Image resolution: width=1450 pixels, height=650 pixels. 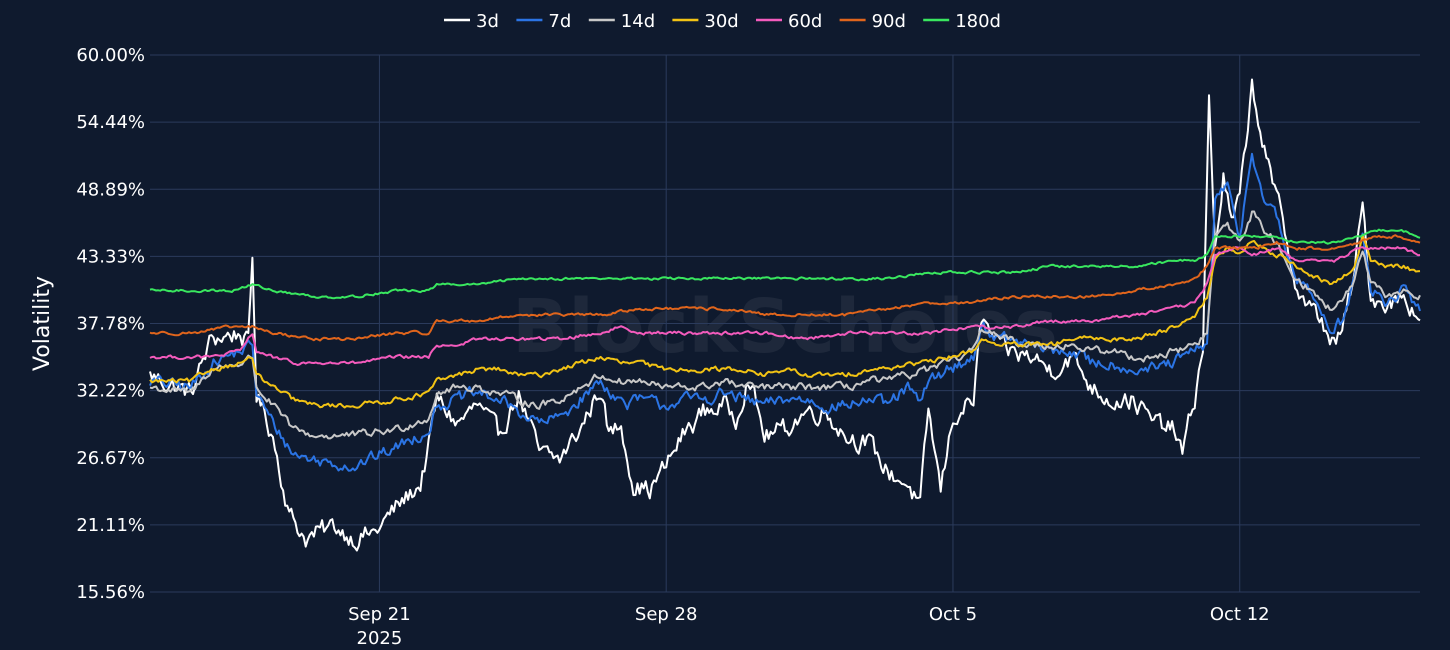 I want to click on x-tick-label: Sep 21, so click(x=379, y=614).